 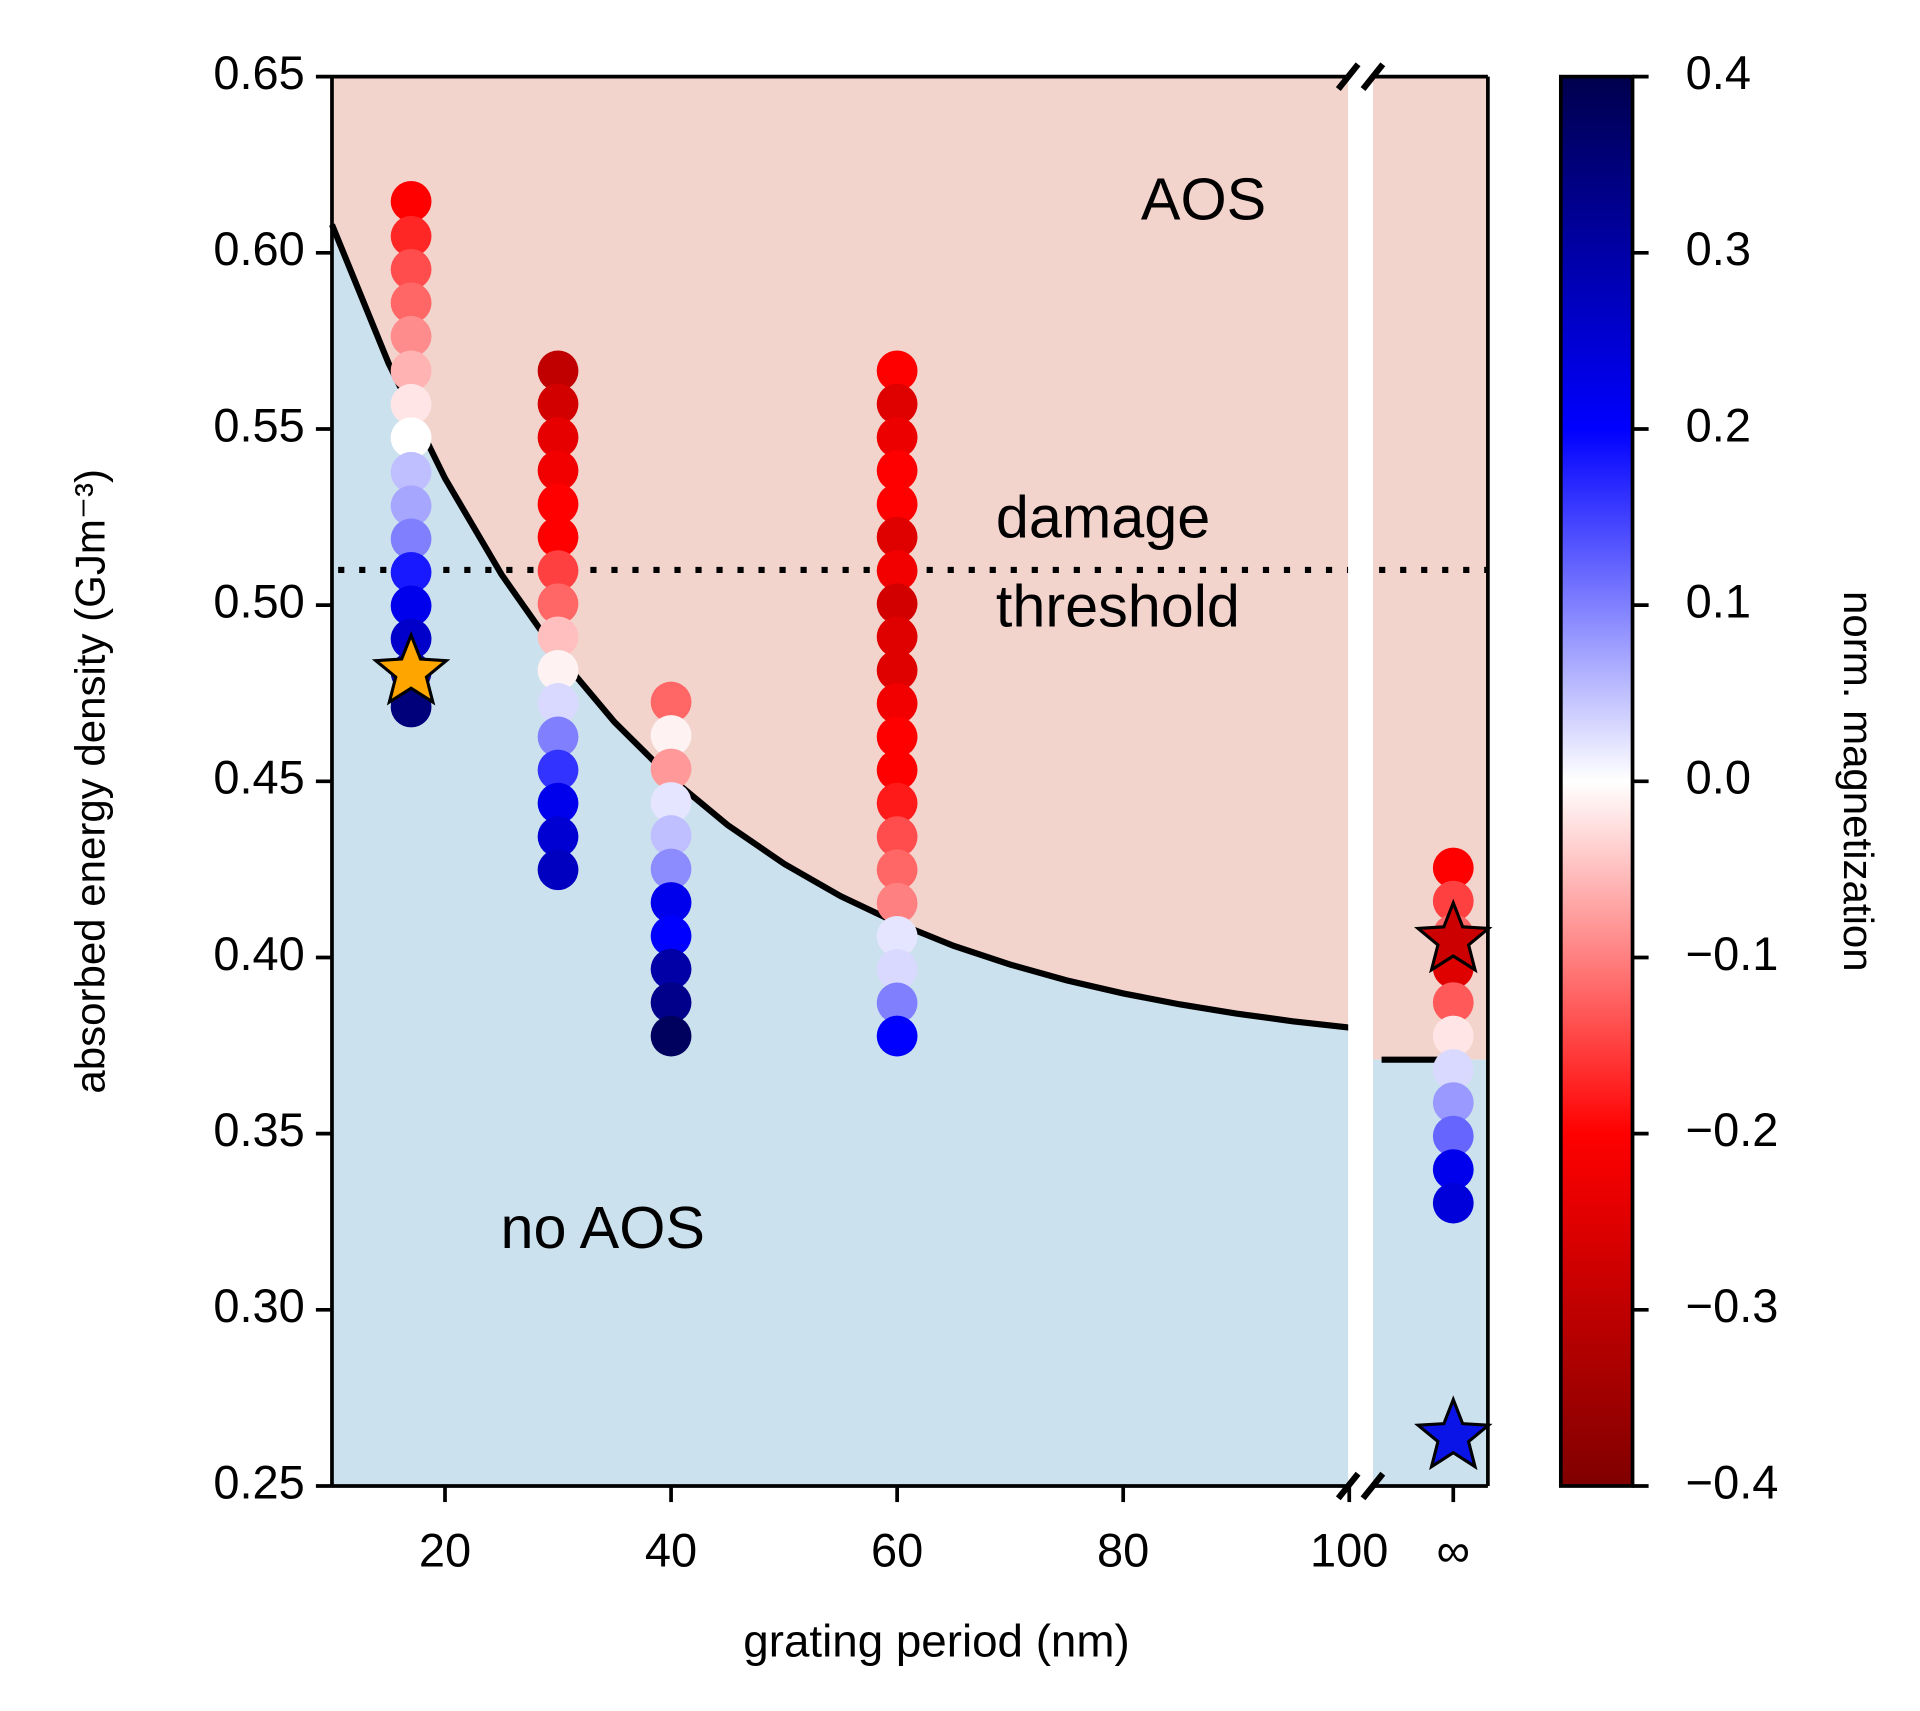 I want to click on colorbar-tick-label: −0.3, so click(x=1732, y=1305).